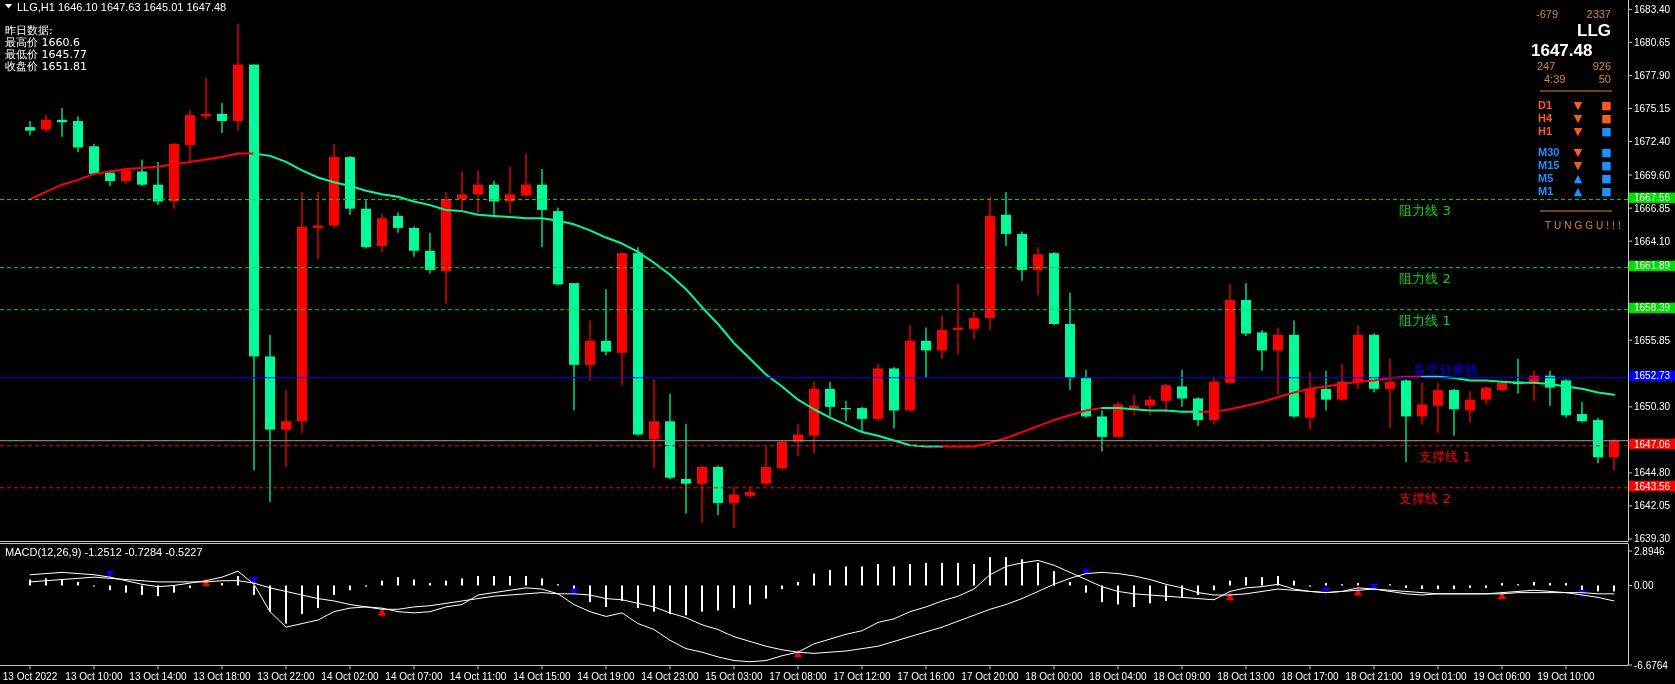  Describe the element at coordinates (1584, 225) in the screenshot. I see `annotation: TUNGGU!!!` at that location.